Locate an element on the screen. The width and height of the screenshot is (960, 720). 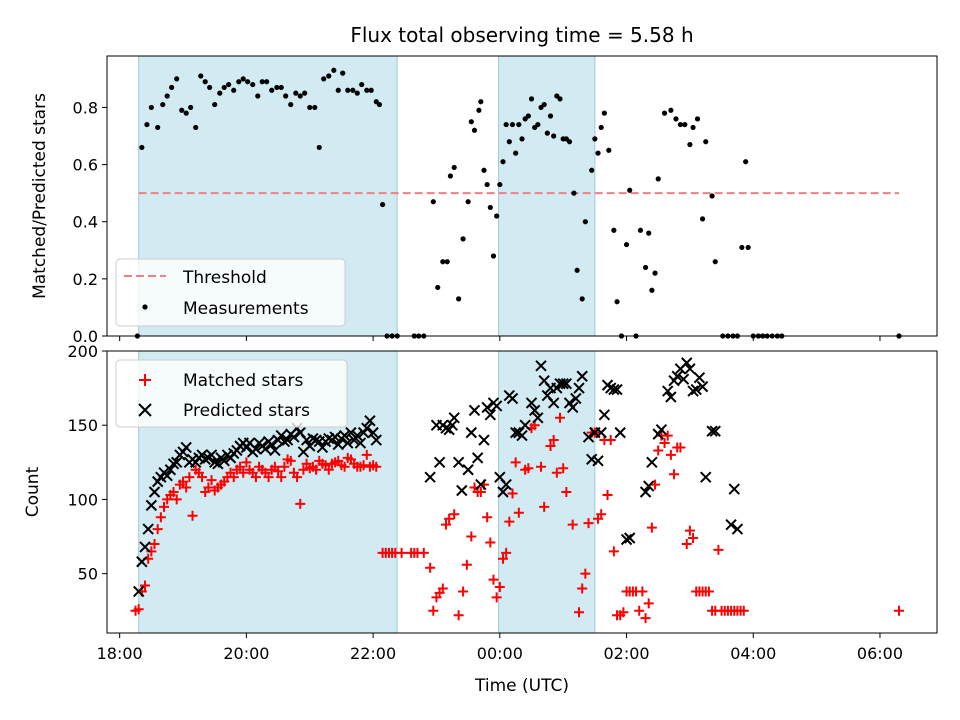
top-y-axis-label: Matched/Predicted stars is located at coordinates (40, 196).